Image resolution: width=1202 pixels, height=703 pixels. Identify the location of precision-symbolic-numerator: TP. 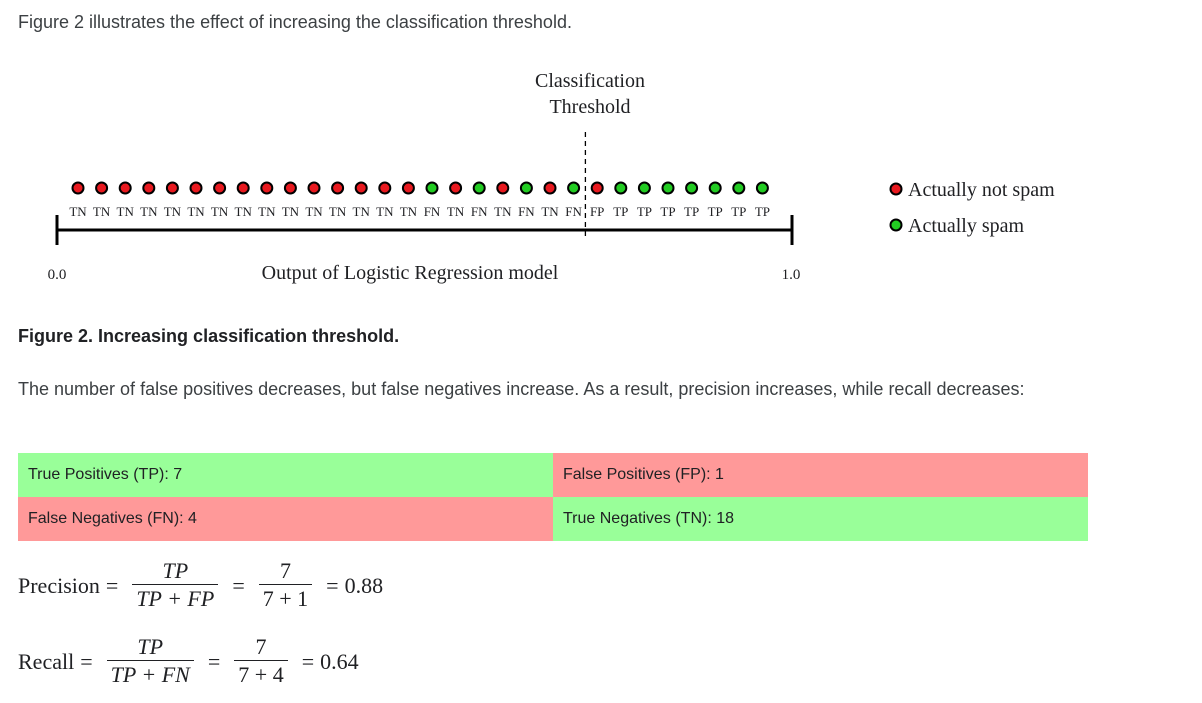
(175, 570).